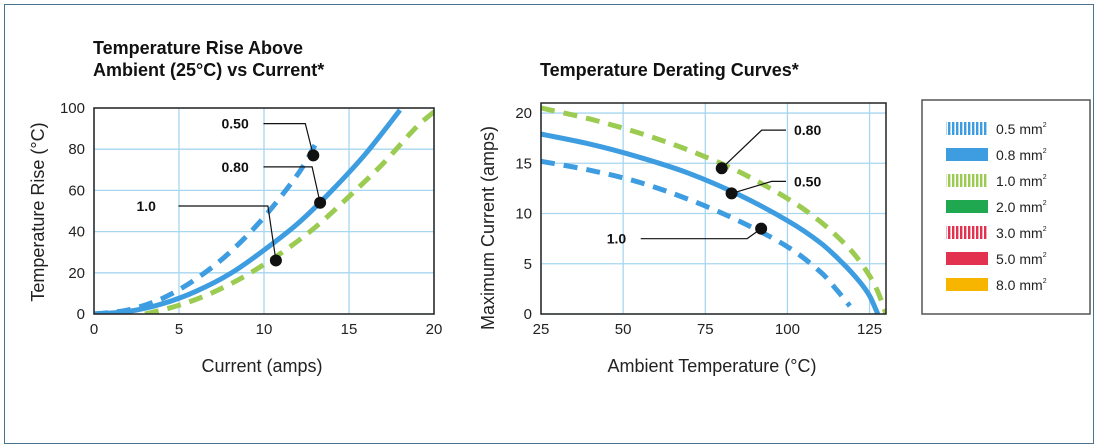 The image size is (1099, 444). What do you see at coordinates (617, 239) in the screenshot?
I see `c2-annotation-label-2: 1.0` at bounding box center [617, 239].